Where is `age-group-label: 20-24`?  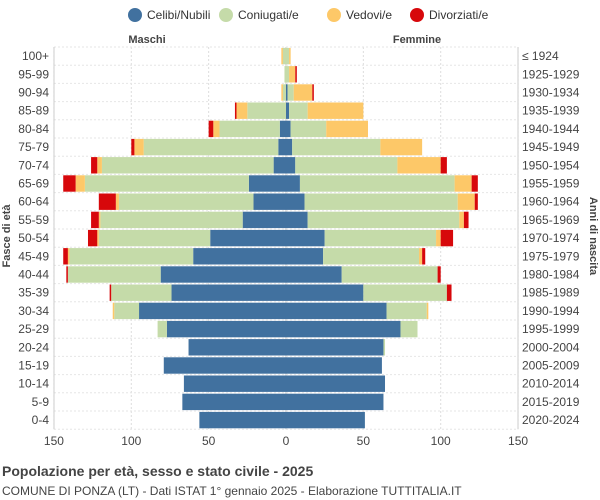
age-group-label: 20-24 is located at coordinates (33, 347).